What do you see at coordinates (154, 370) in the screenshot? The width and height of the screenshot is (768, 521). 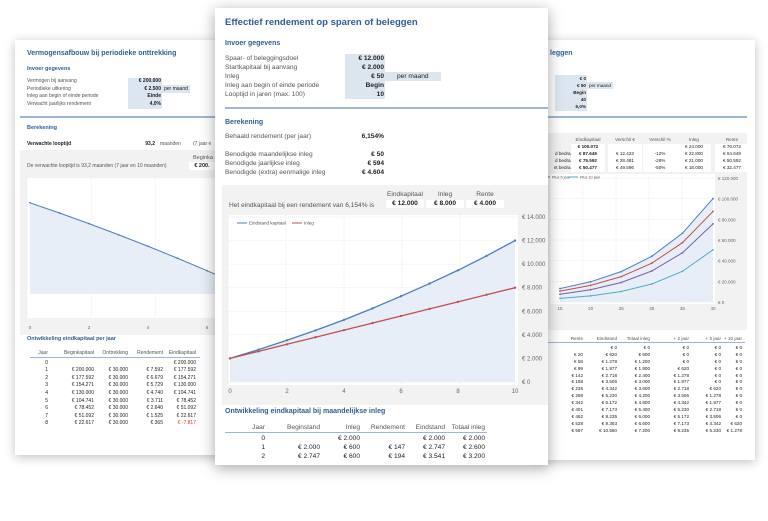 I see `table-cell: € 7.592` at bounding box center [154, 370].